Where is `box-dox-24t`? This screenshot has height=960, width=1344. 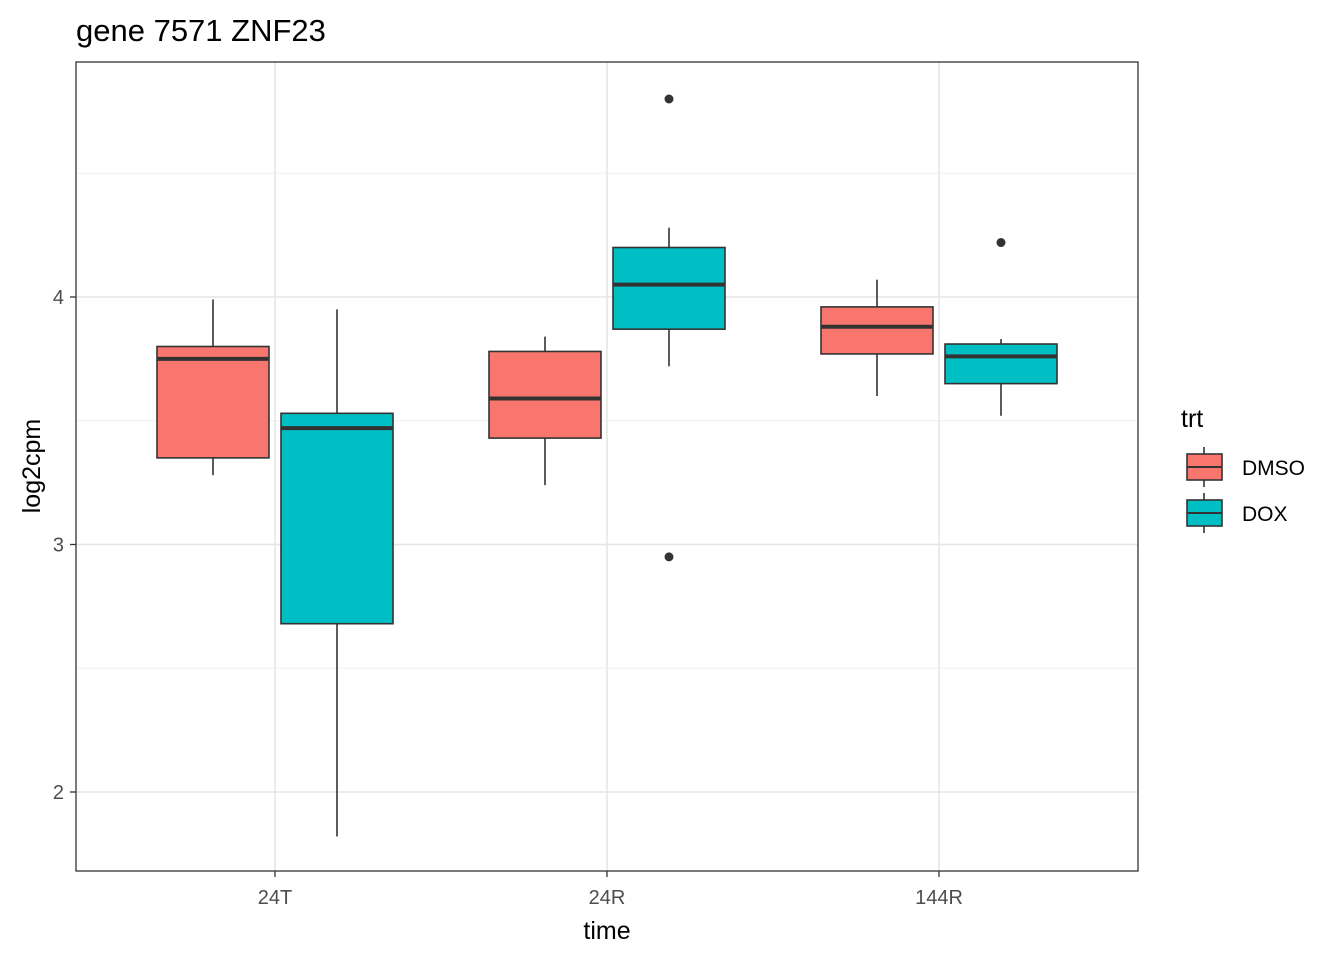
box-dox-24t is located at coordinates (337, 573).